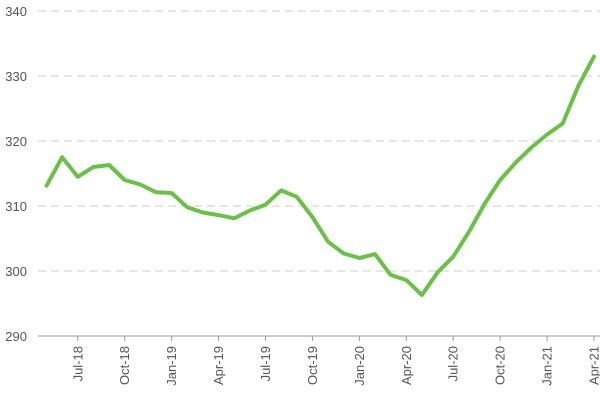 The image size is (600, 400). Describe the element at coordinates (265, 363) in the screenshot. I see `x-tick-label: Jul-19` at that location.